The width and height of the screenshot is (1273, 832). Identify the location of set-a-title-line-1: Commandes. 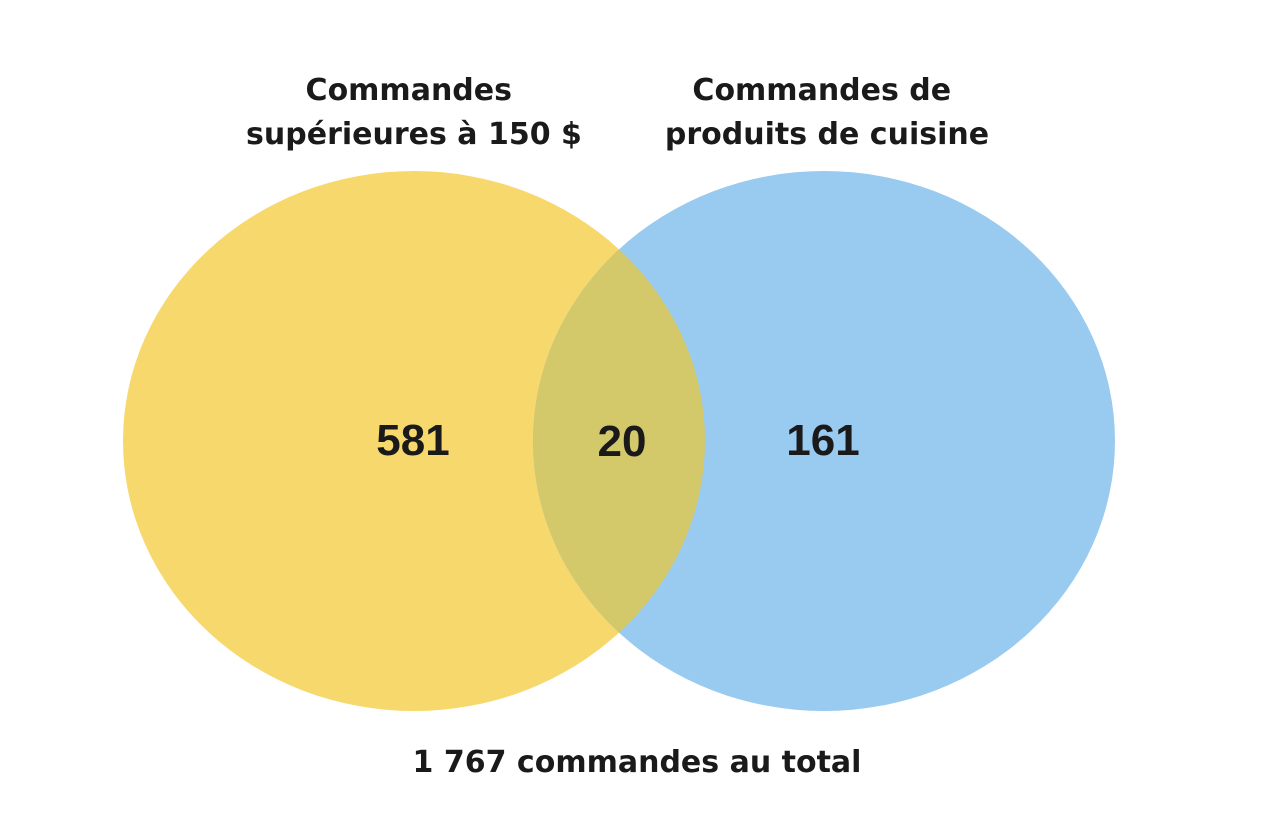
(409, 90).